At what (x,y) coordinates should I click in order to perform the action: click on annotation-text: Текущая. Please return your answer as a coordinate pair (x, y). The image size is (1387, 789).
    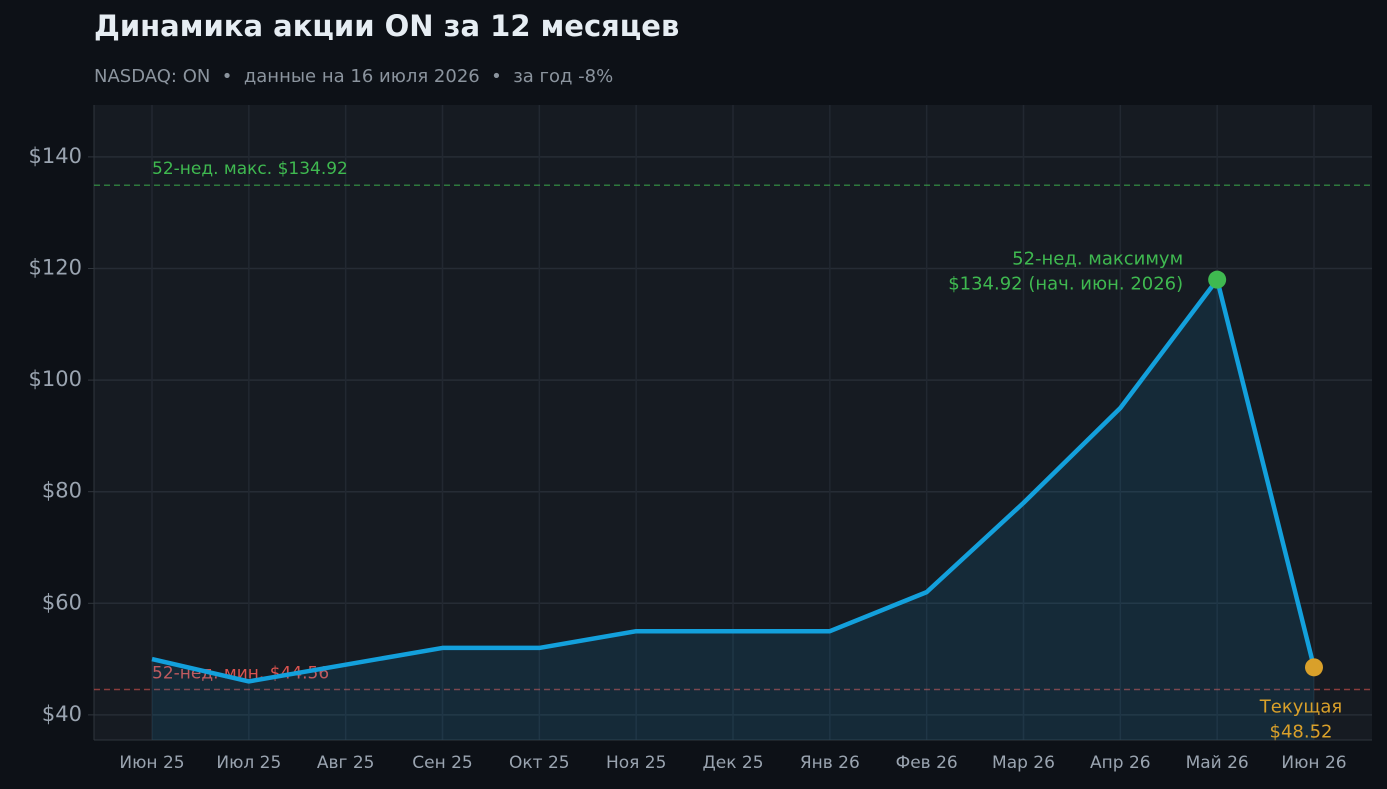
    Looking at the image, I should click on (1300, 706).